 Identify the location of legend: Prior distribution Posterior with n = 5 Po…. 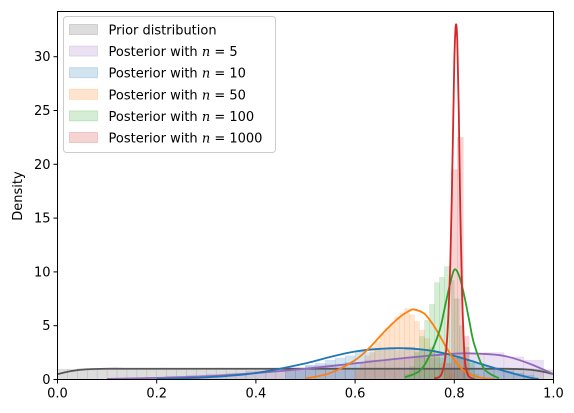
(169, 84).